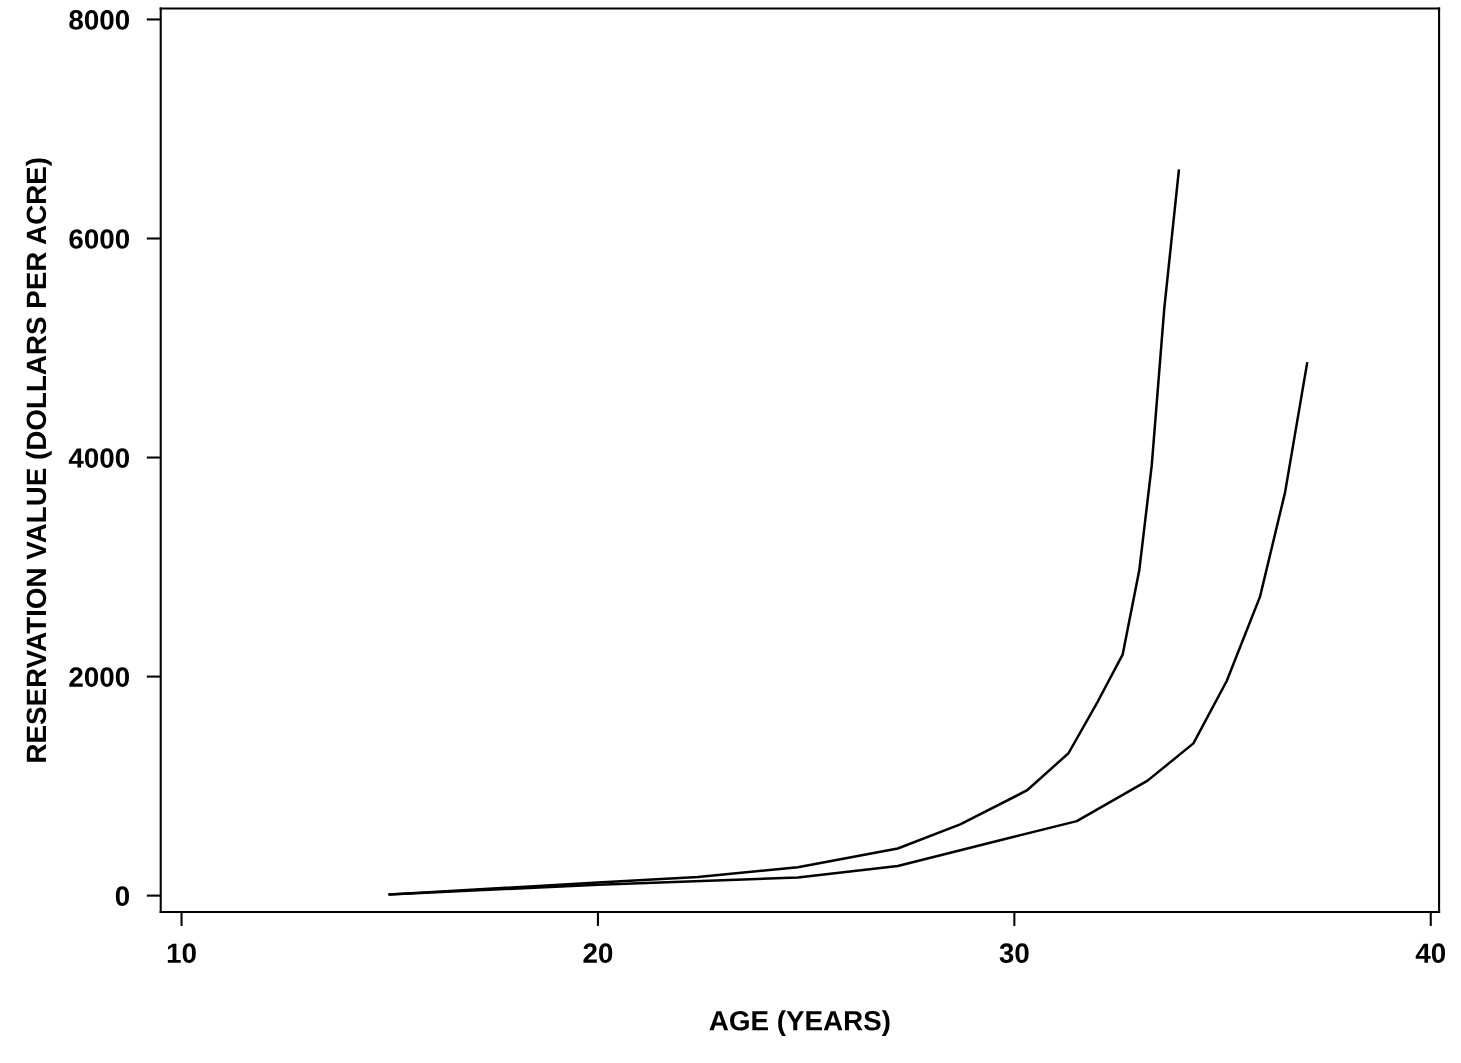  What do you see at coordinates (99, 458) in the screenshot?
I see `y-tick-label: 4000` at bounding box center [99, 458].